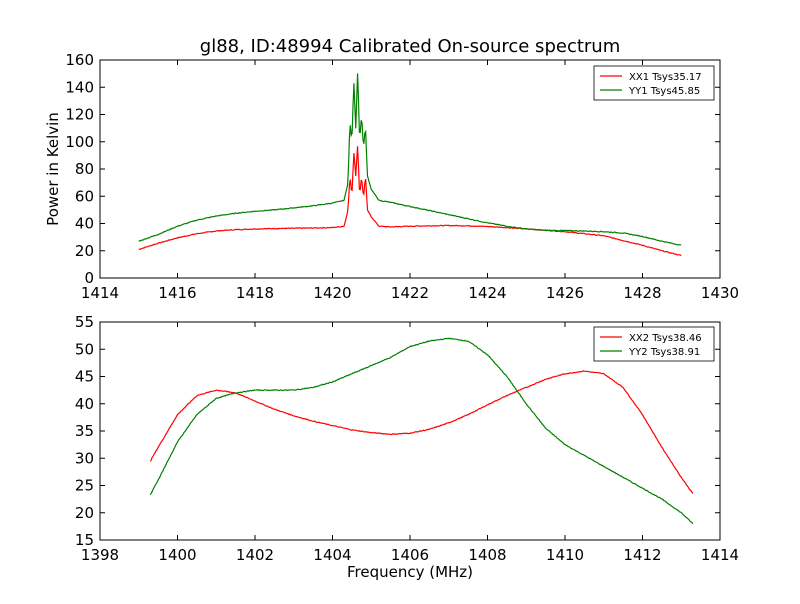  I want to click on x-tick-label: 1416, so click(177, 293).